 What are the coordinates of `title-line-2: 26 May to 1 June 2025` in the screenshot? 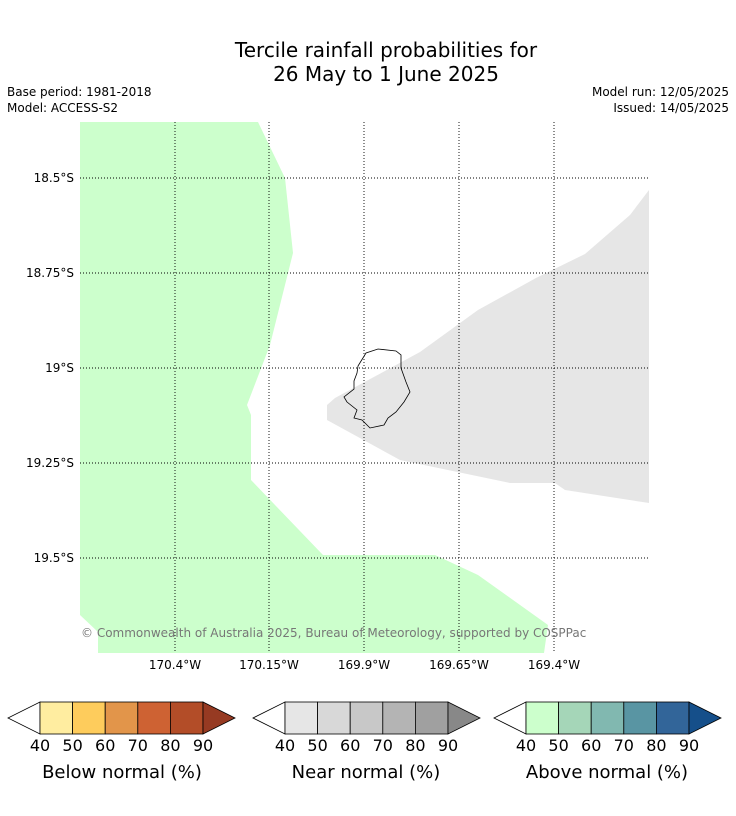 It's located at (386, 74).